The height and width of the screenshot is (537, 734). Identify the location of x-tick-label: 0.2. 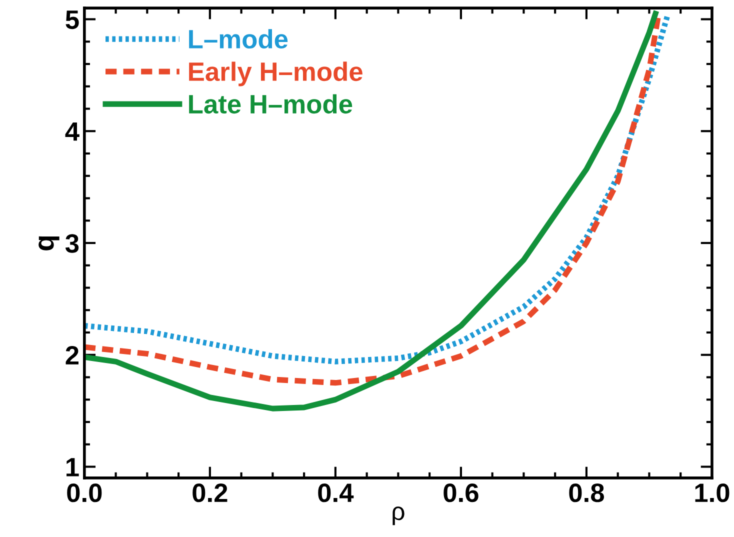
(210, 492).